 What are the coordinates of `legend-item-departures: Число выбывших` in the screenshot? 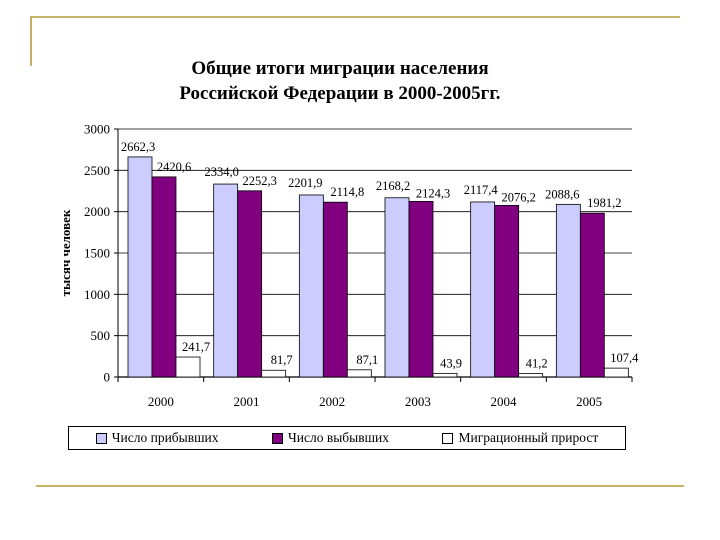 It's located at (330, 438).